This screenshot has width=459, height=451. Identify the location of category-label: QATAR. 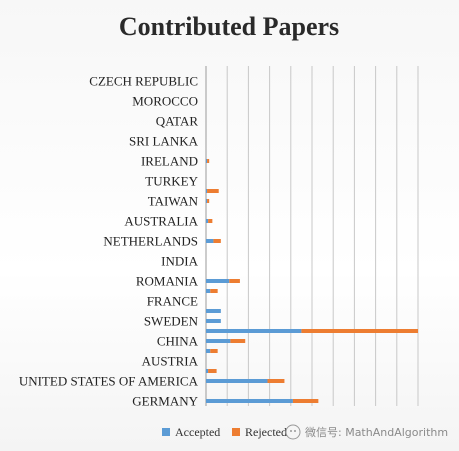
(177, 121).